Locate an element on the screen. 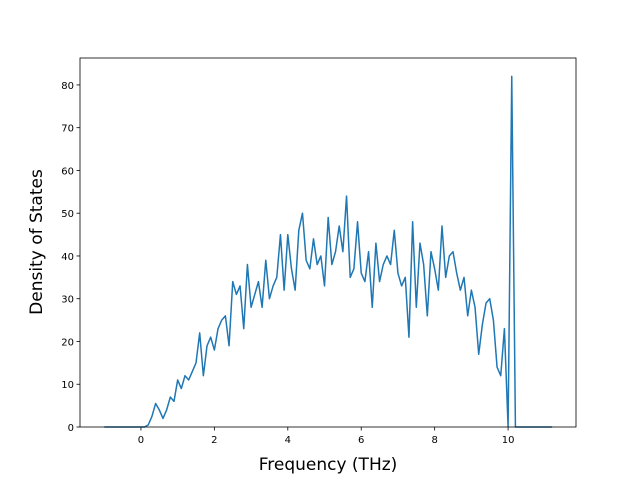 Image resolution: width=640 pixels, height=480 pixels. y-tick-label: 20 is located at coordinates (67, 342).